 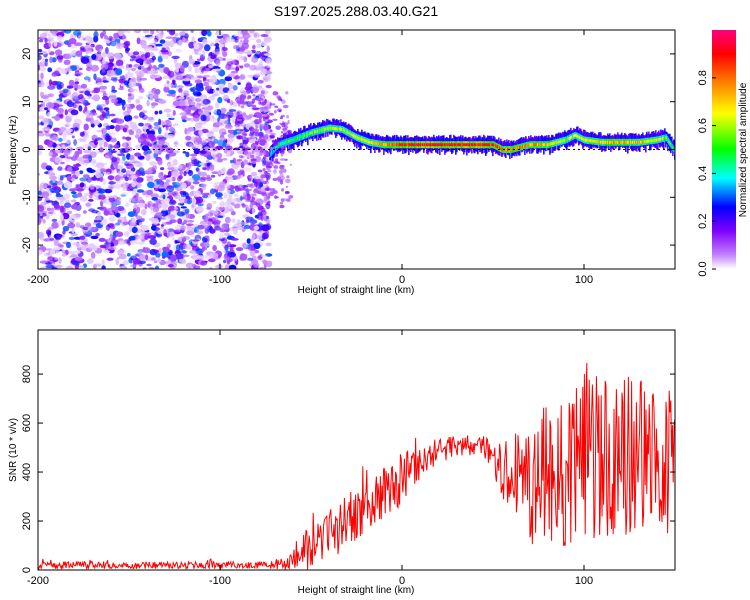 I want to click on chart-title: S197.2025.288.03.40.G21, so click(x=356, y=11).